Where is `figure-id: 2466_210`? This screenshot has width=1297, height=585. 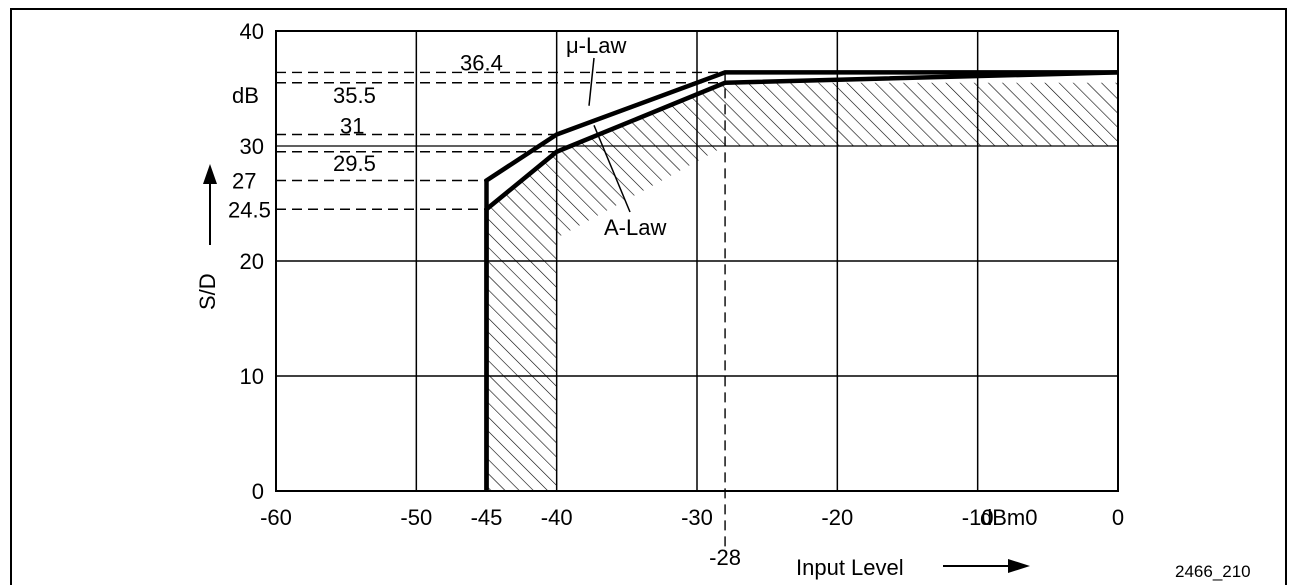
figure-id: 2466_210 is located at coordinates (1213, 571).